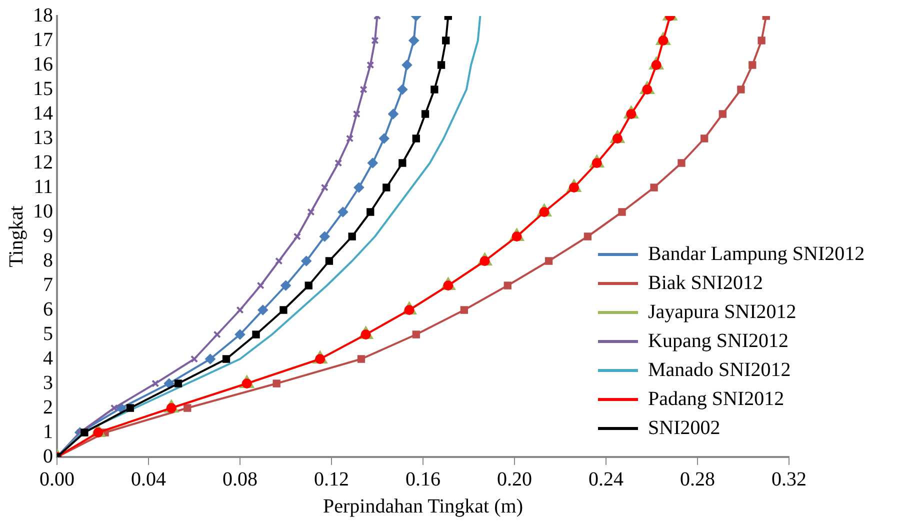 Image resolution: width=917 pixels, height=521 pixels. I want to click on y-tick-label: 11, so click(43, 187).